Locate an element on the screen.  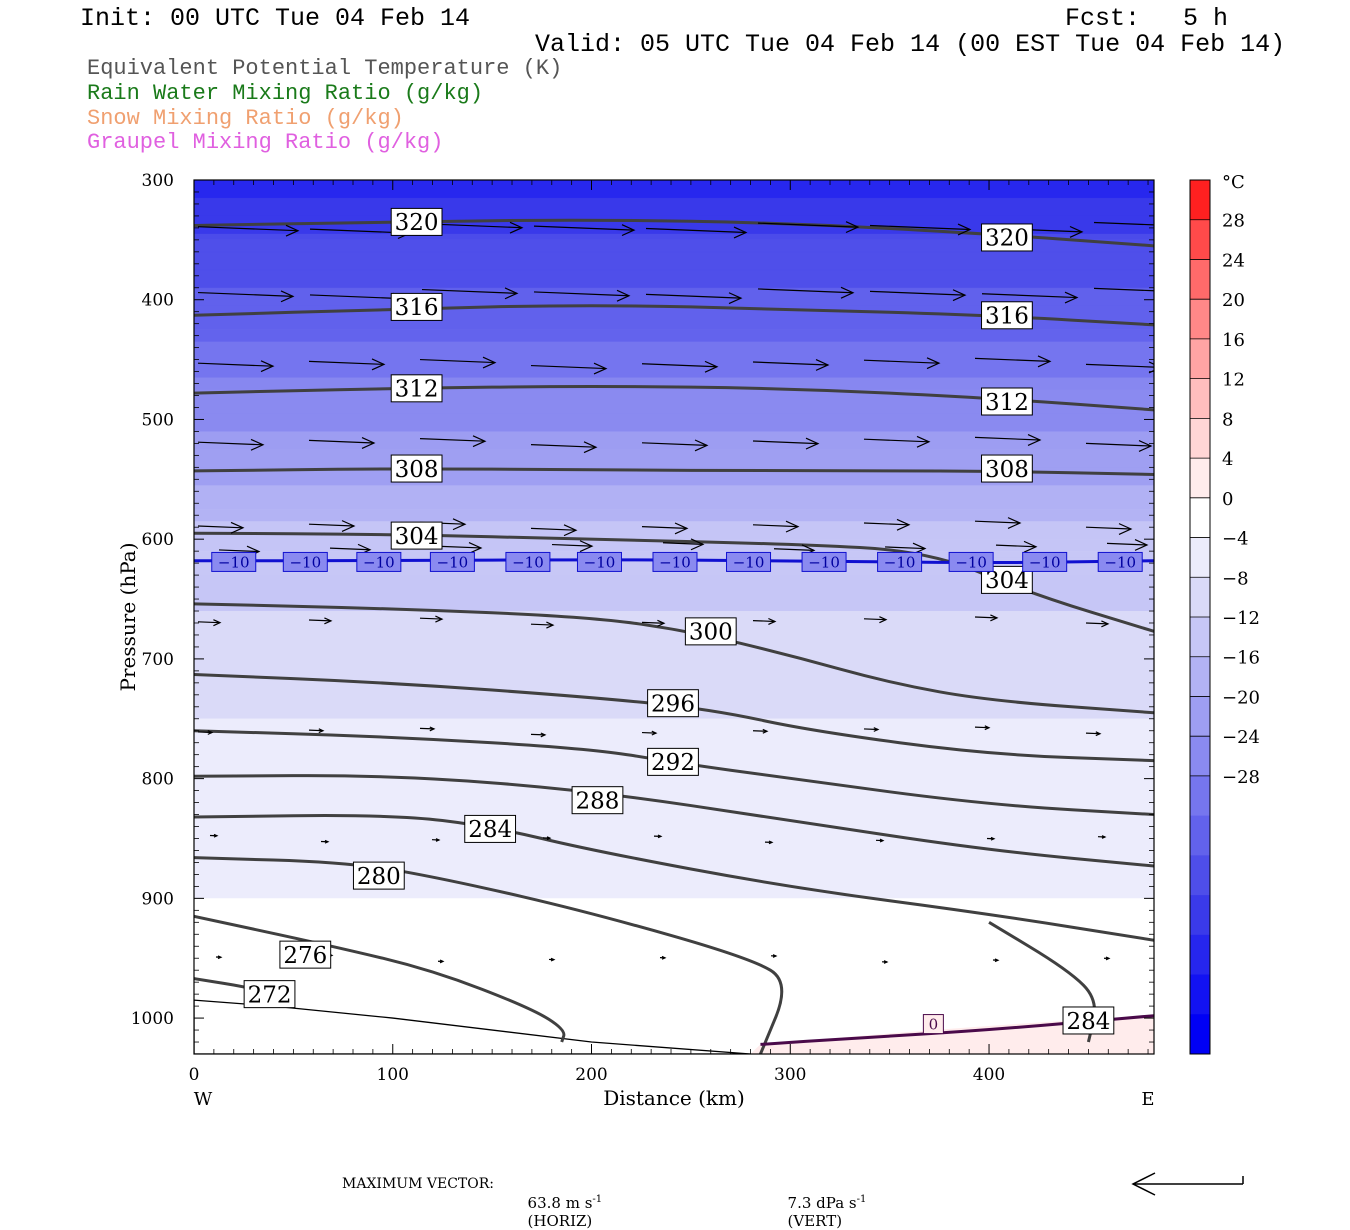
colorbar-label: 8 is located at coordinates (1227, 419).